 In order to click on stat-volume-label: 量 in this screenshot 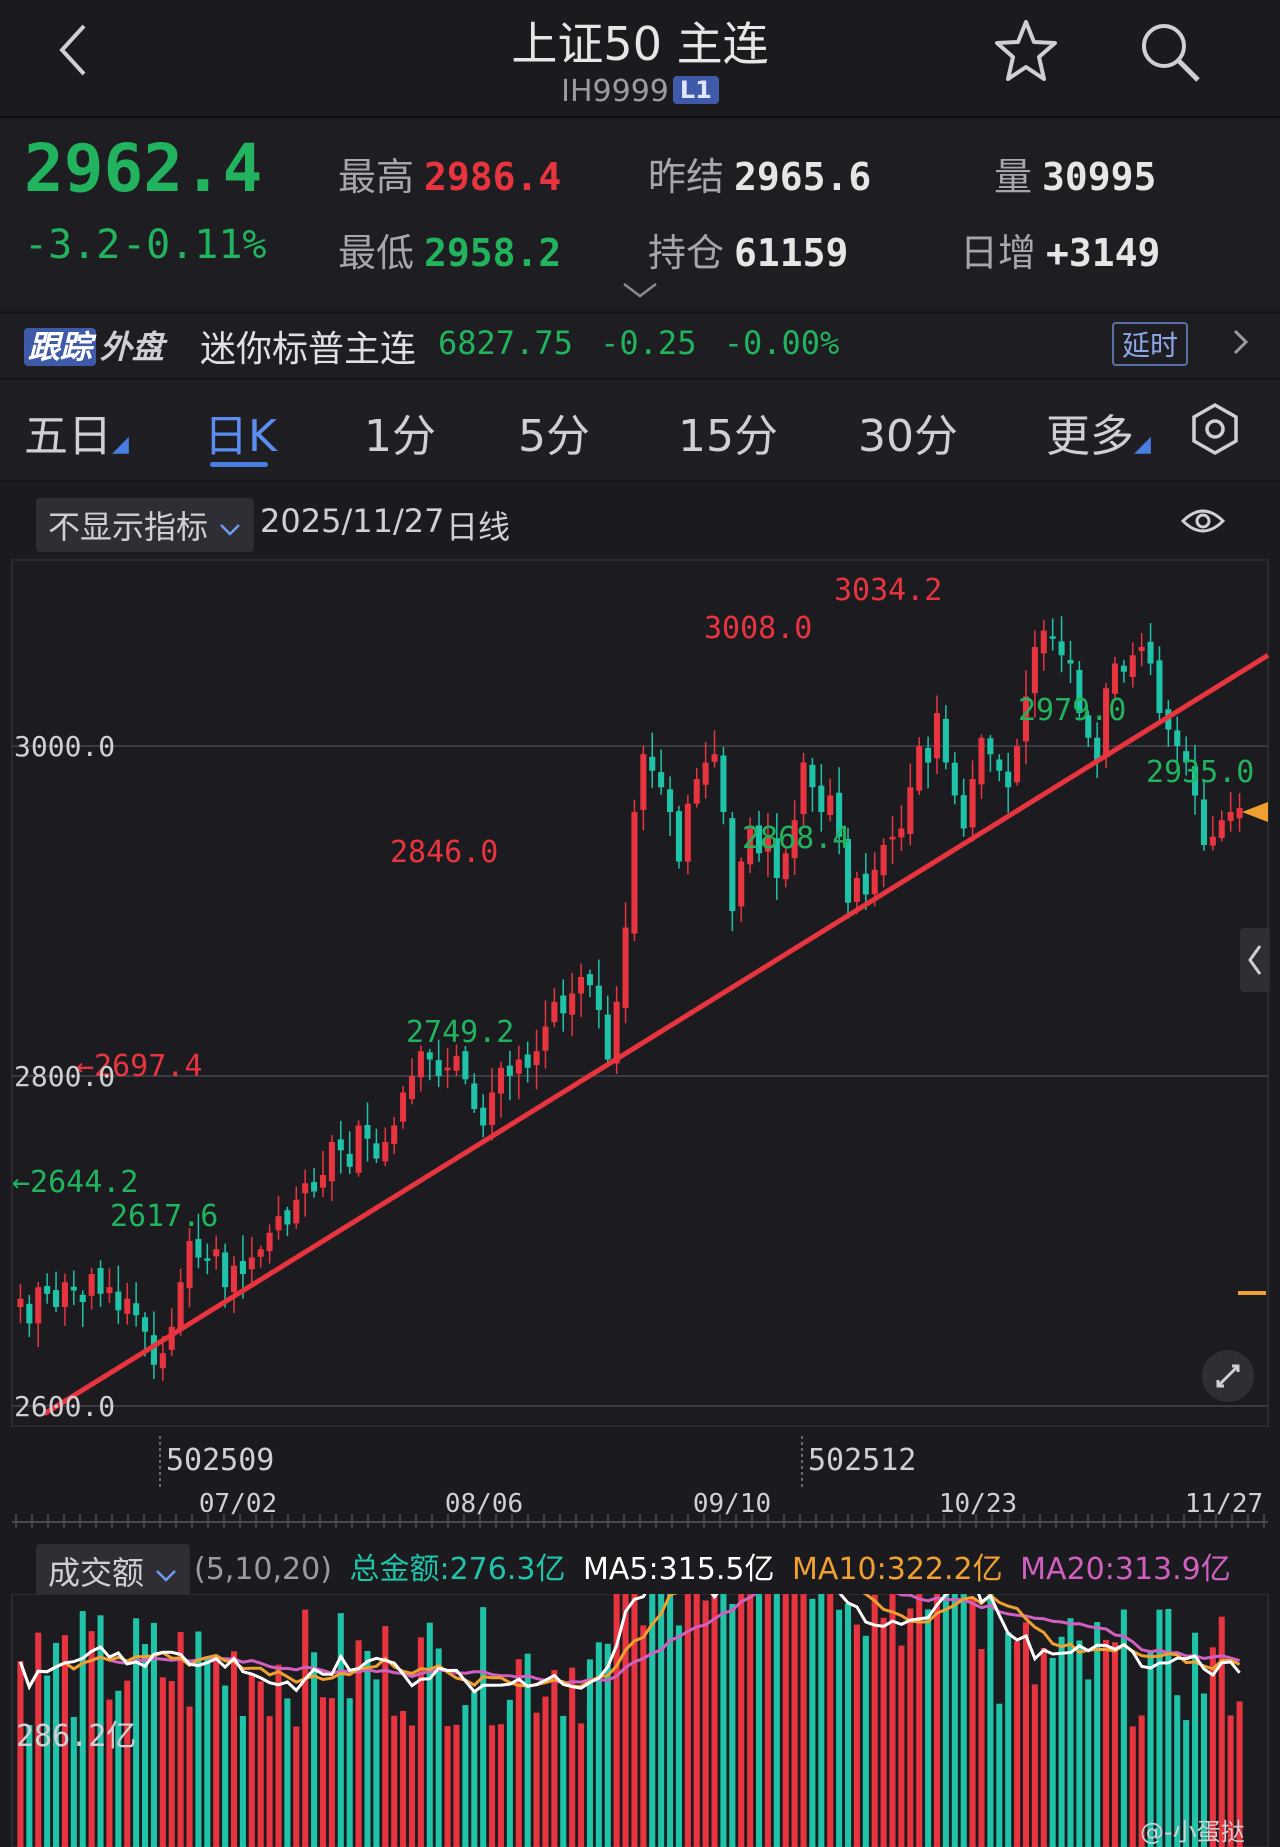, I will do `click(1013, 177)`.